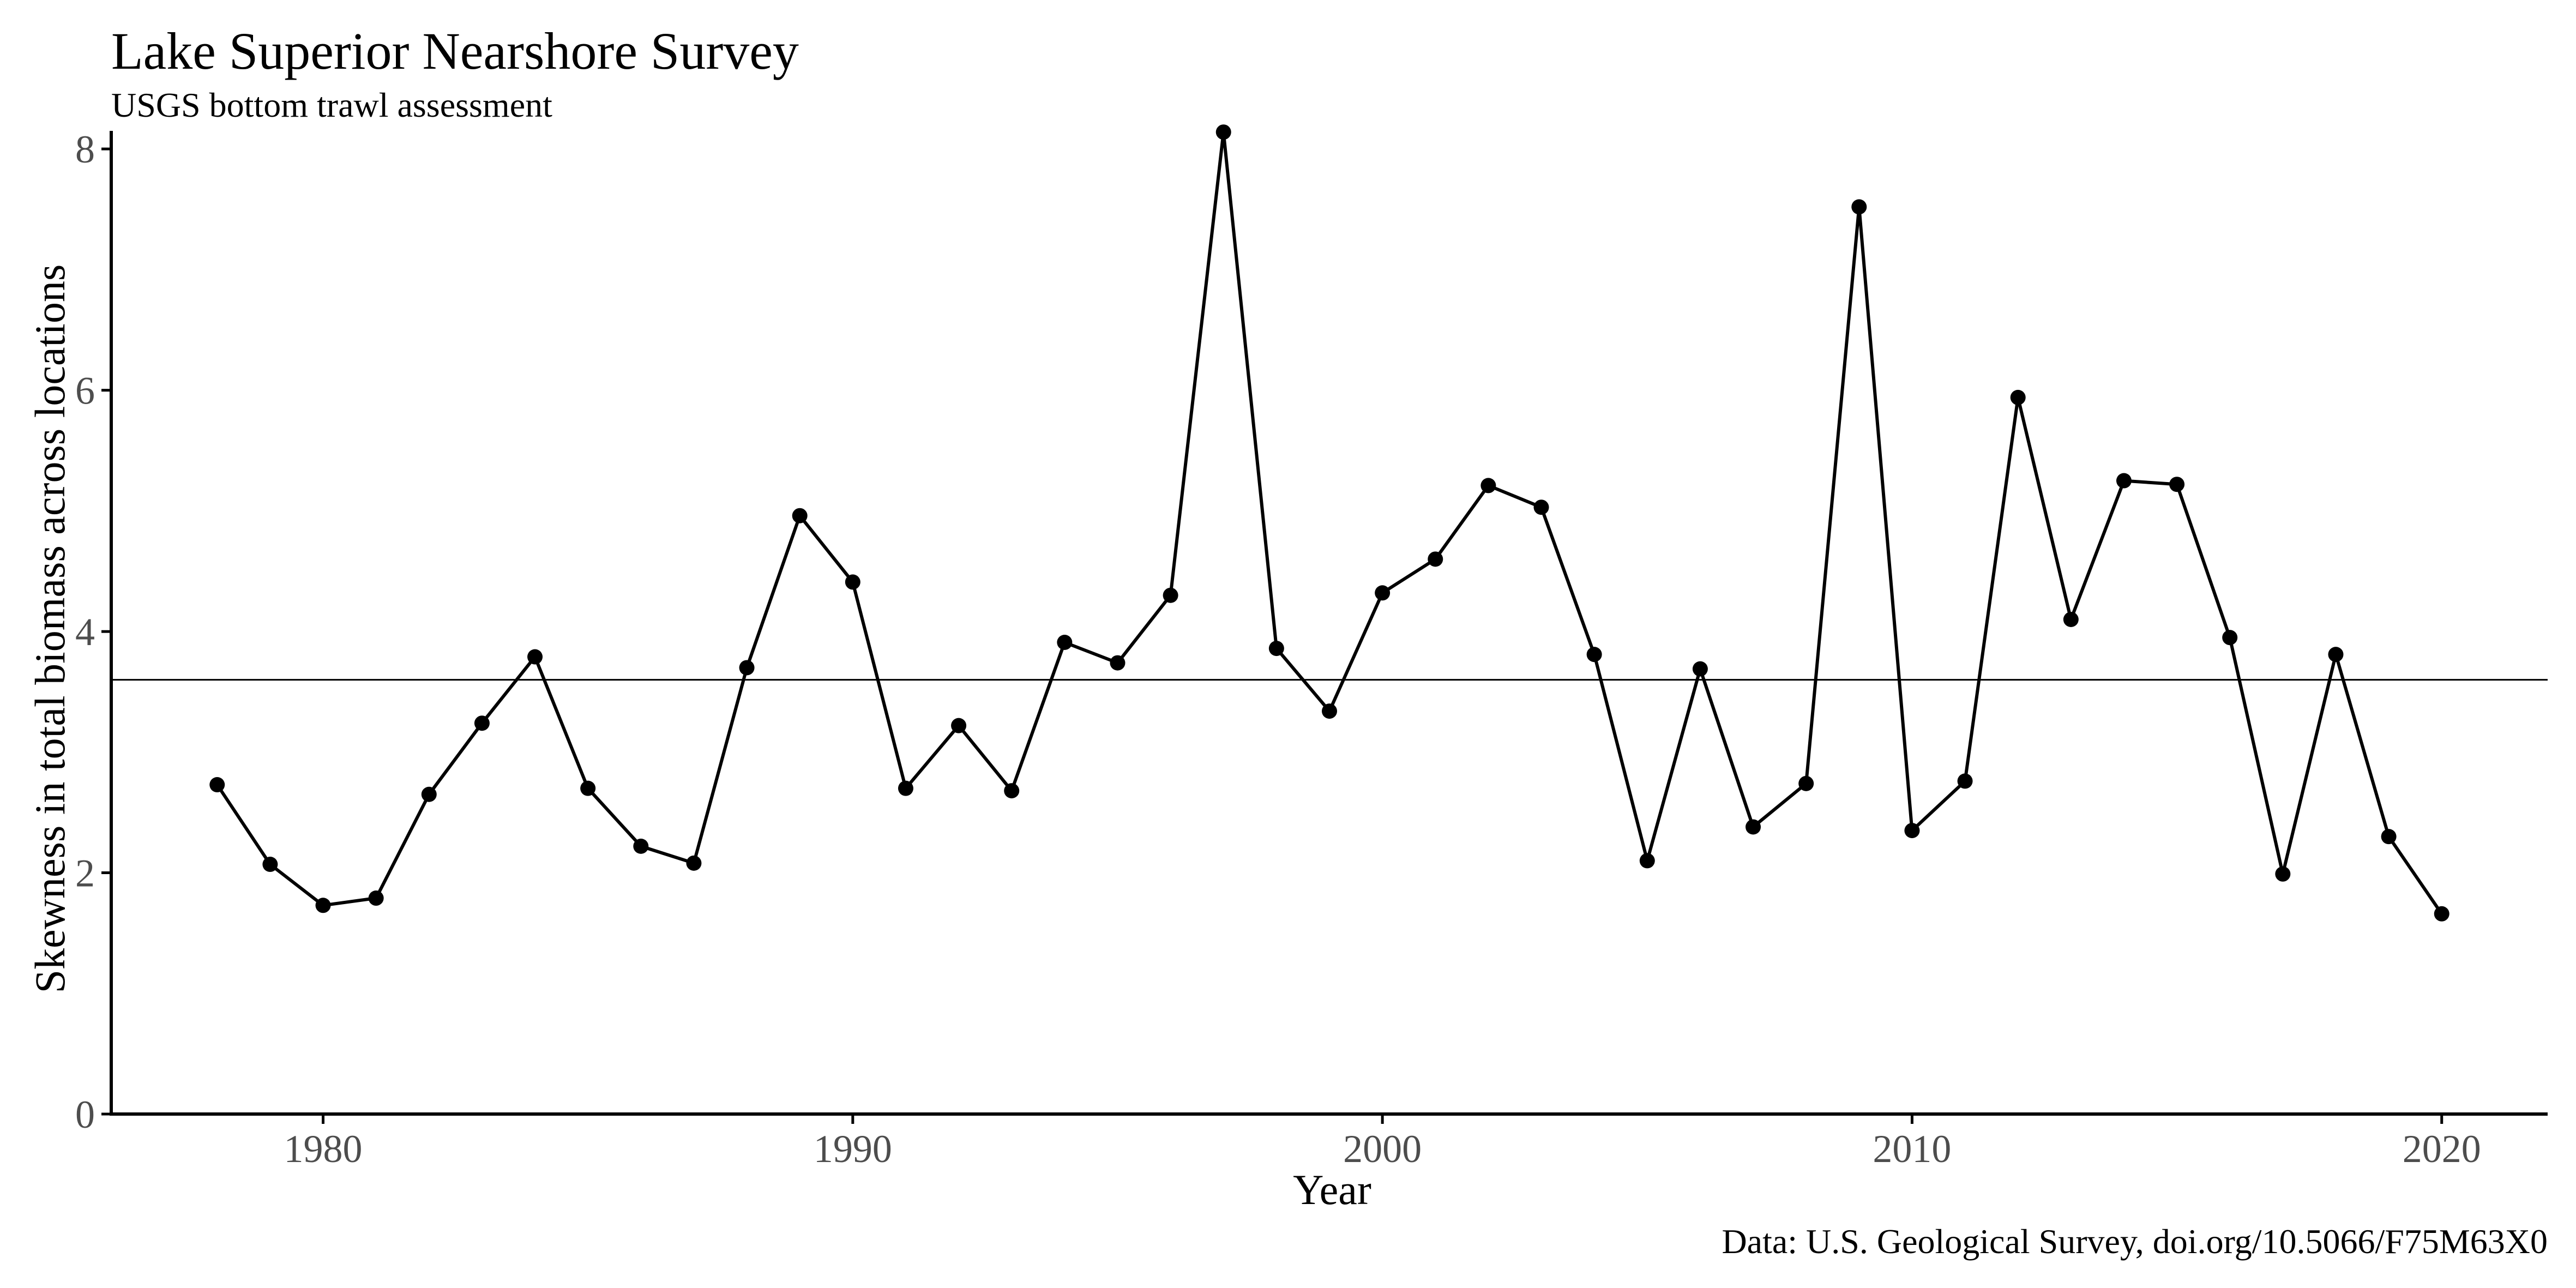 Image resolution: width=2576 pixels, height=1288 pixels. What do you see at coordinates (1382, 1149) in the screenshot?
I see `x-tick-label: 2000` at bounding box center [1382, 1149].